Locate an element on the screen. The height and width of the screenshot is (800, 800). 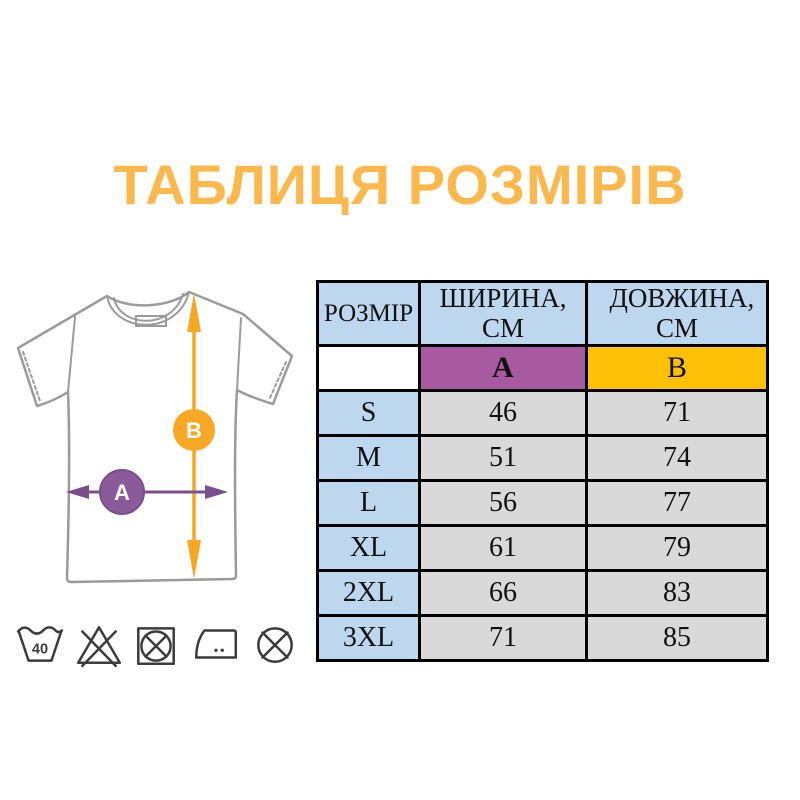
neck-label is located at coordinates (151, 321).